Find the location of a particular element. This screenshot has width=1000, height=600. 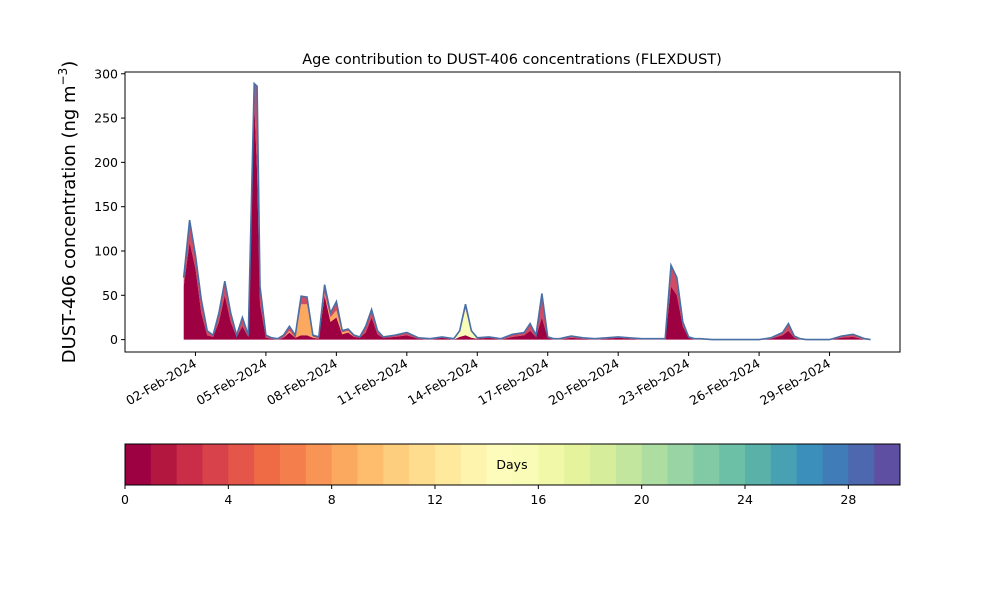

colorbar-tick-label: 4 is located at coordinates (228, 499).